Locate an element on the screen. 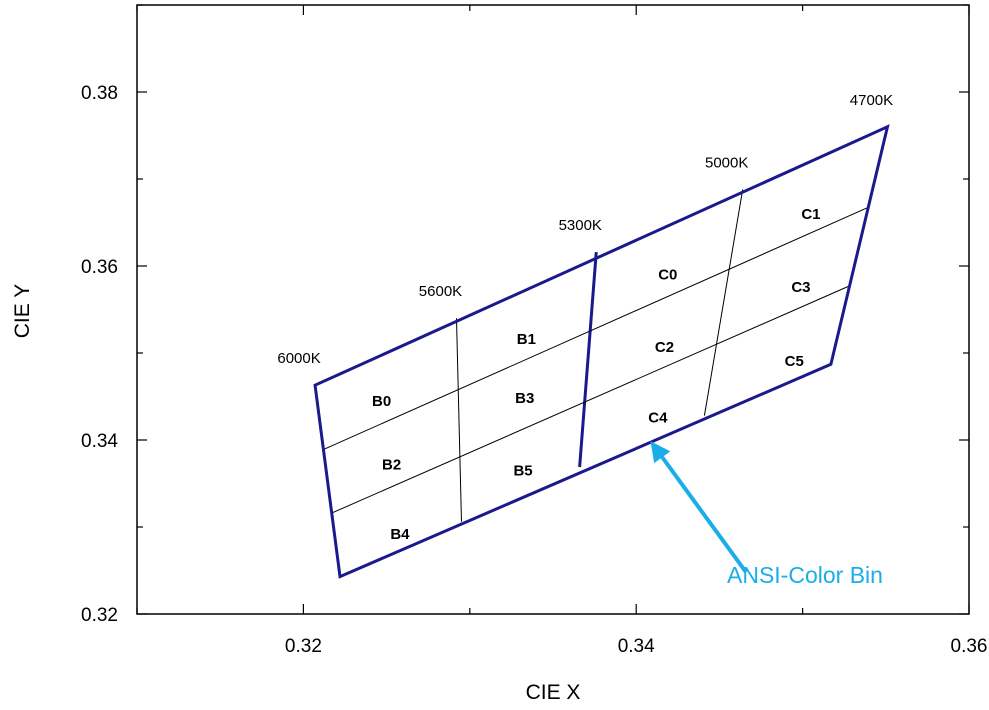 The image size is (989, 710). annotation-arrow is located at coordinates (699, 507).